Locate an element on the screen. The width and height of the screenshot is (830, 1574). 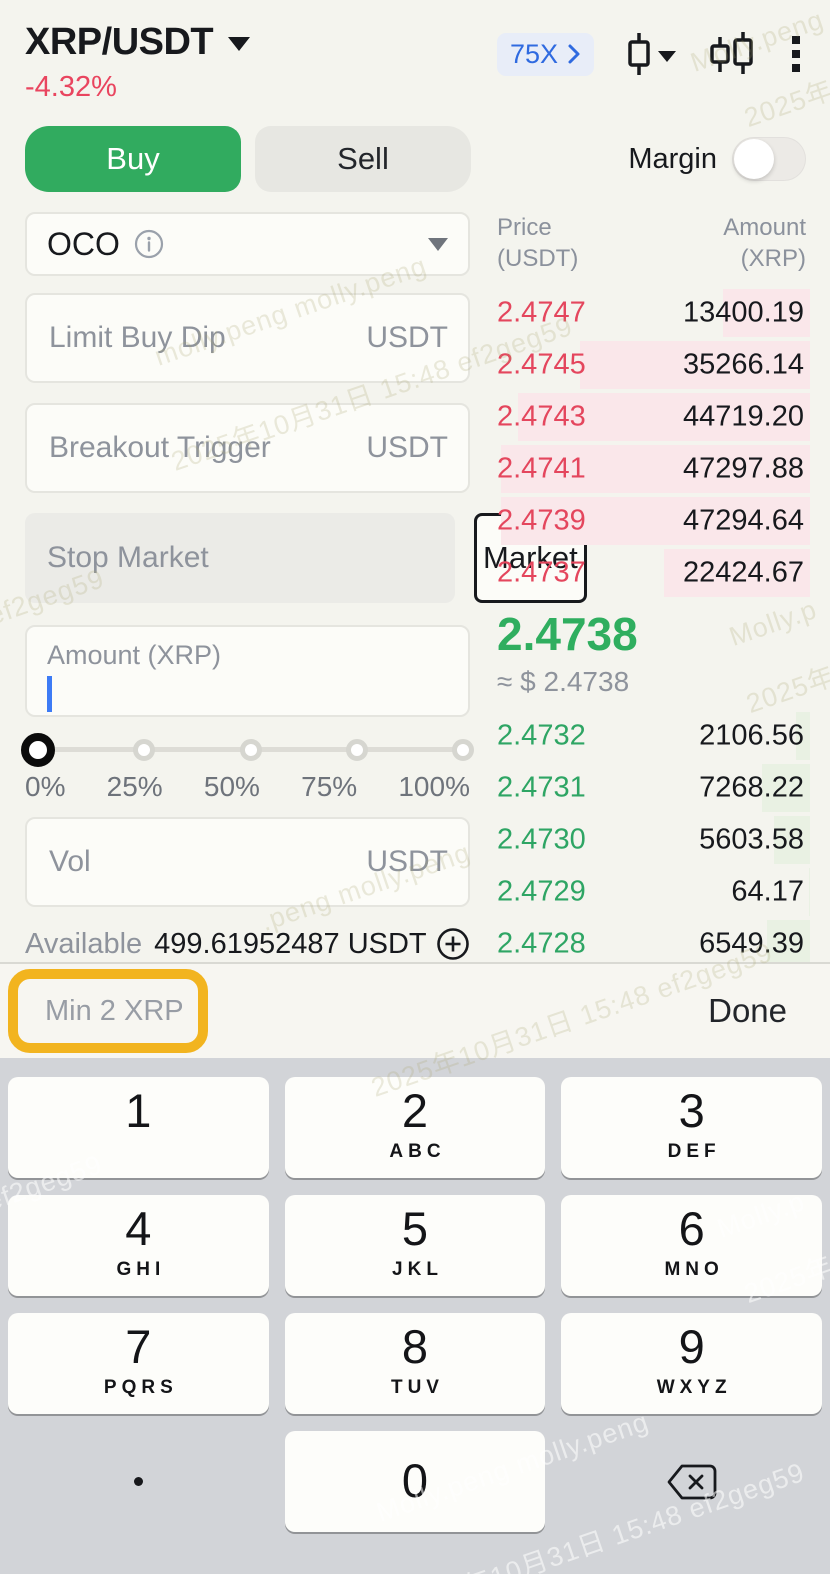
orderbook-bid-row: 2.4730 5603.58 is located at coordinates (653, 840).